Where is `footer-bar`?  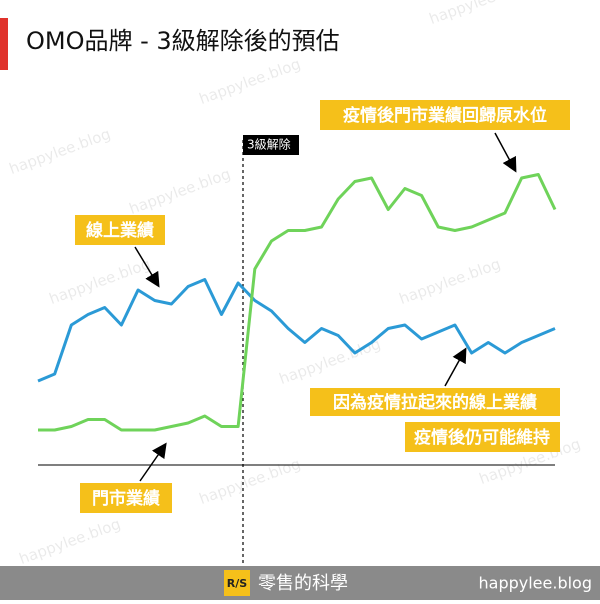 footer-bar is located at coordinates (300, 583).